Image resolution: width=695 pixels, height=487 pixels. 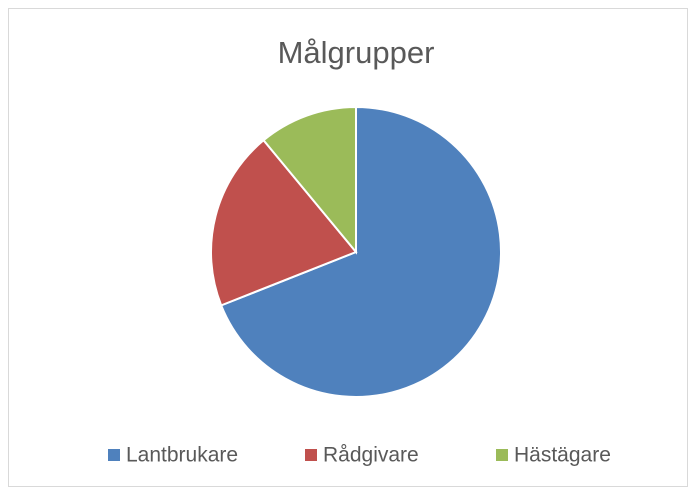 I want to click on legend-label: Lantbrukare, so click(x=182, y=455).